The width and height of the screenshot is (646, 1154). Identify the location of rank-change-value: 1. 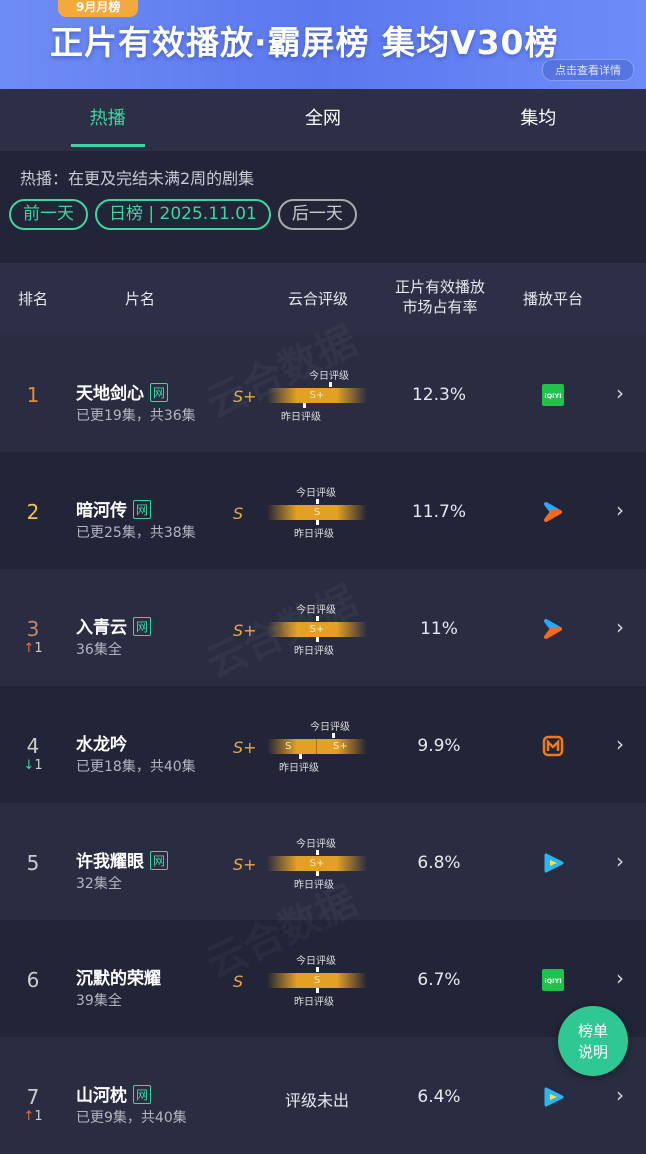
(38, 648).